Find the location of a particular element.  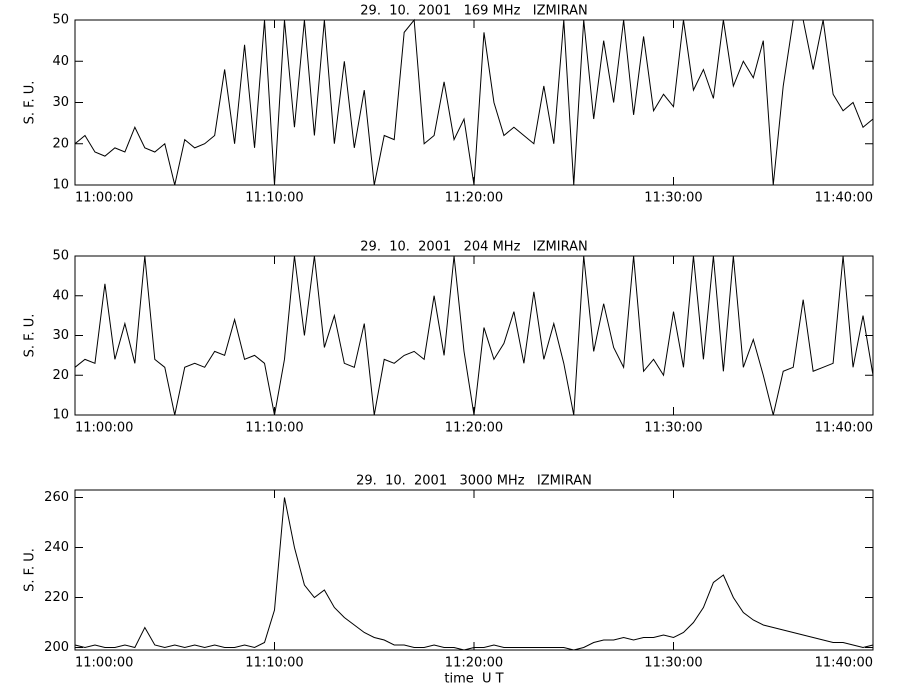

y-tick-label: 220 is located at coordinates (56, 597).